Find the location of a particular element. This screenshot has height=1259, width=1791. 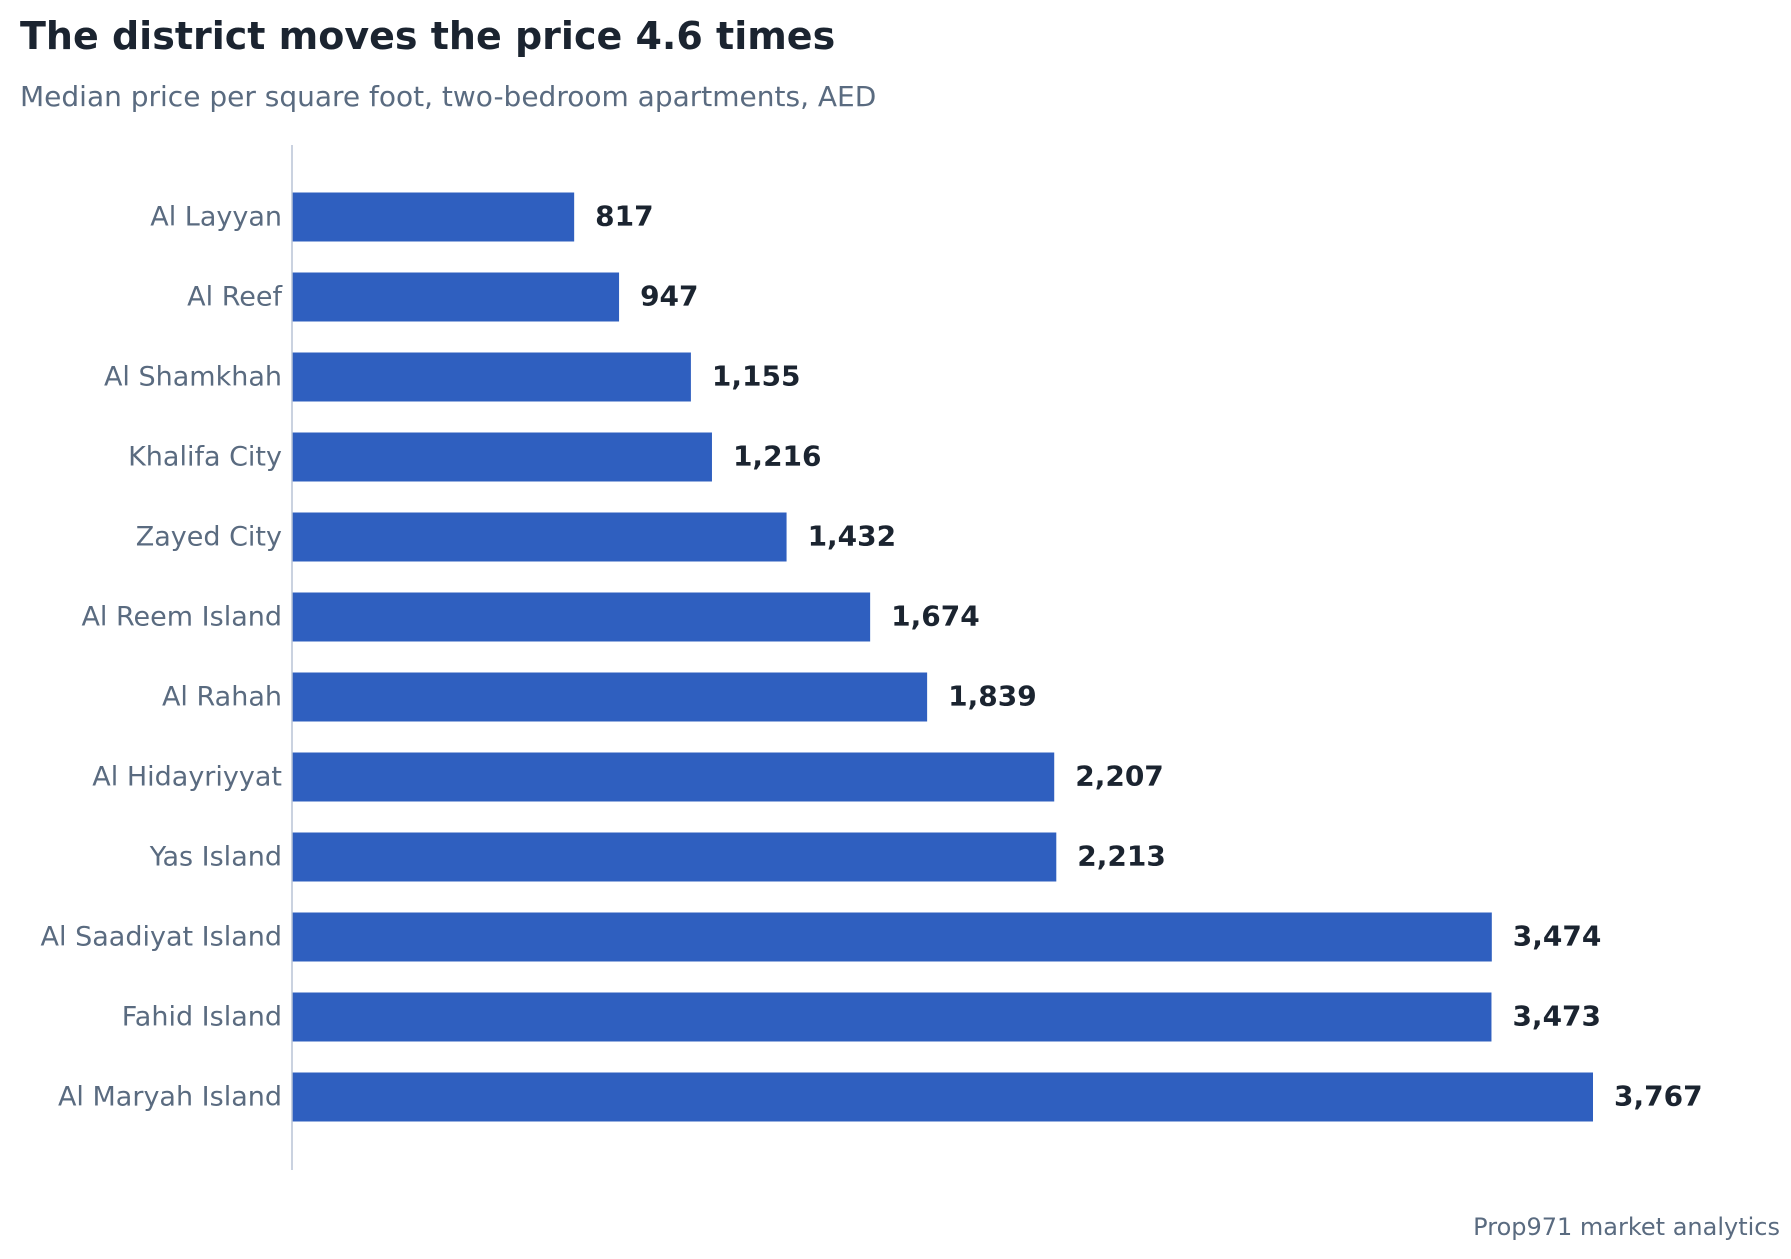

bar-group: Al Rahah 1,839 is located at coordinates (599, 697).